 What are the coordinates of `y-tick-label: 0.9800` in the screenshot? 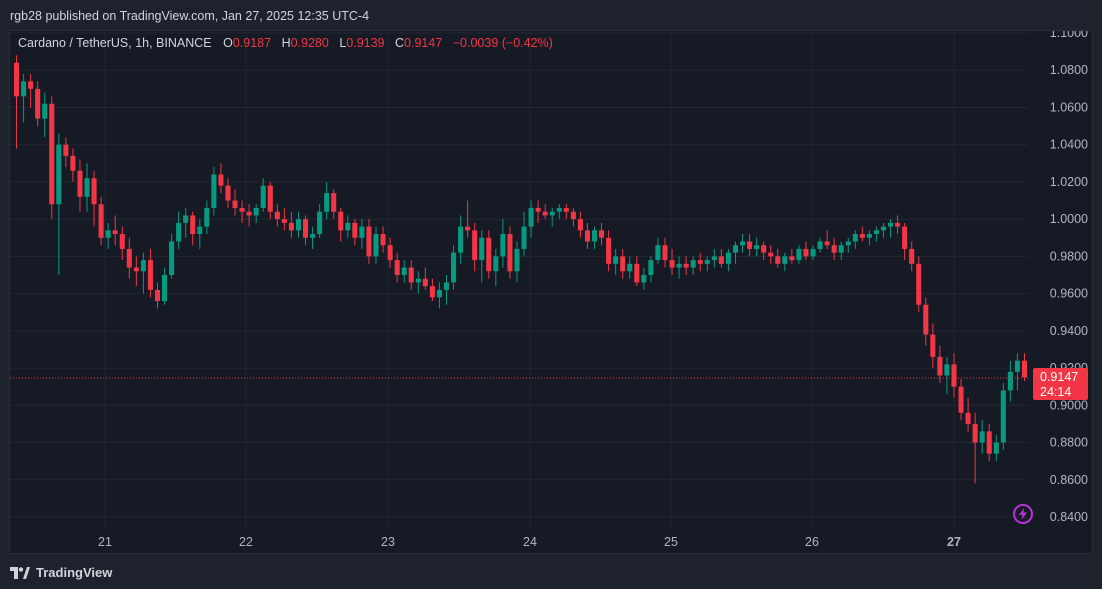 It's located at (1069, 256).